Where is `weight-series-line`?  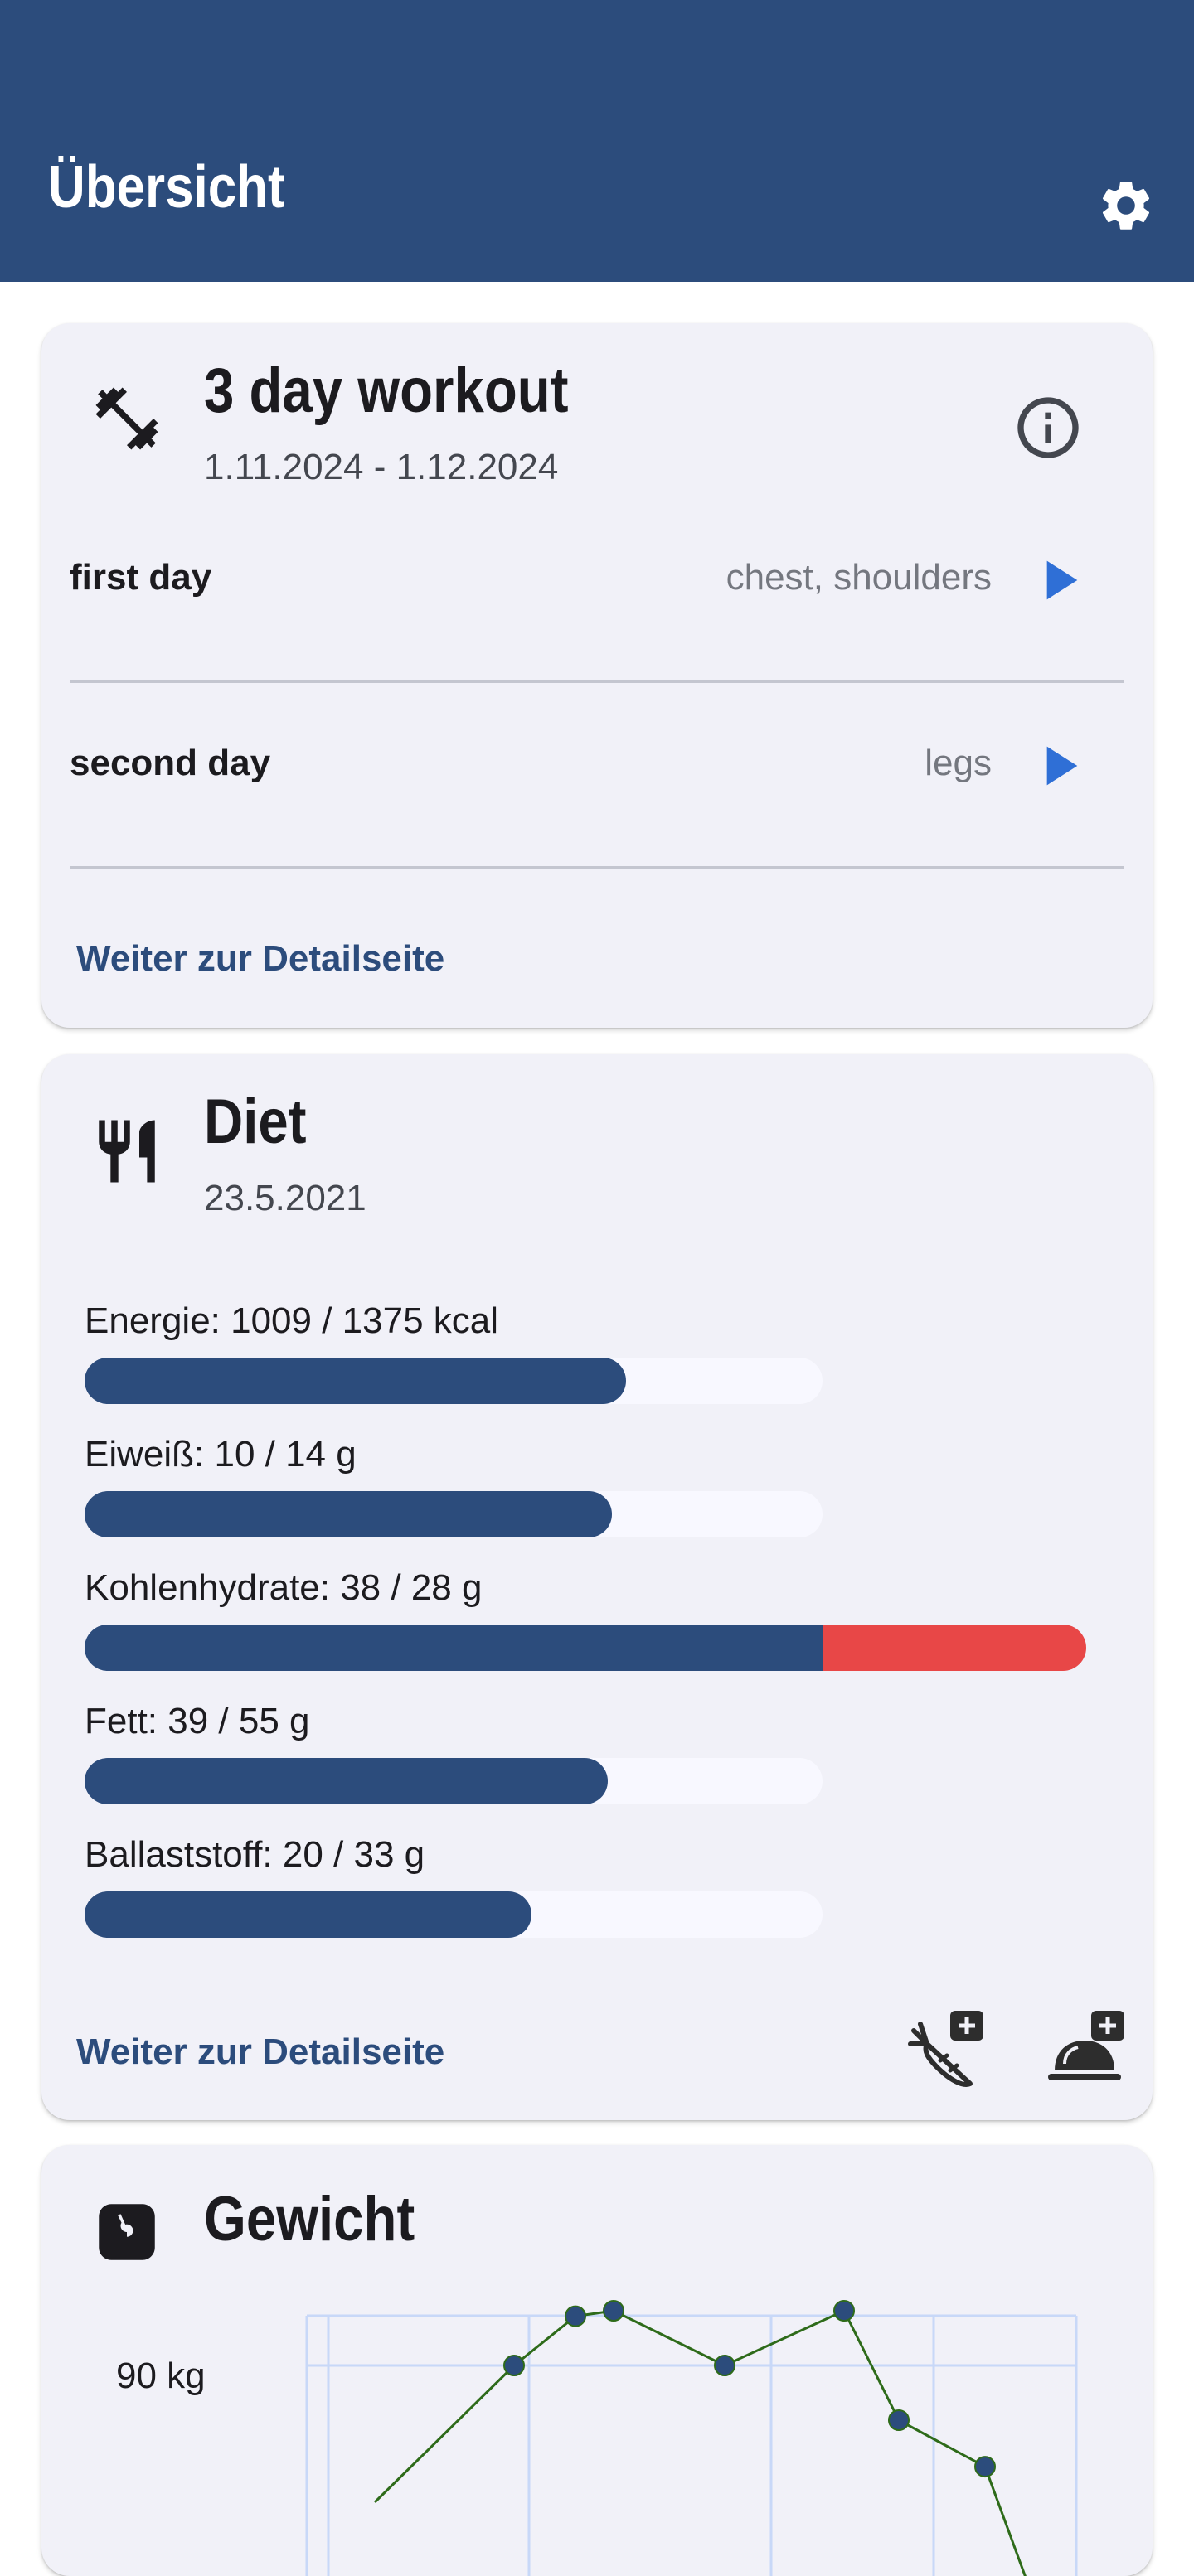 weight-series-line is located at coordinates (700, 2442).